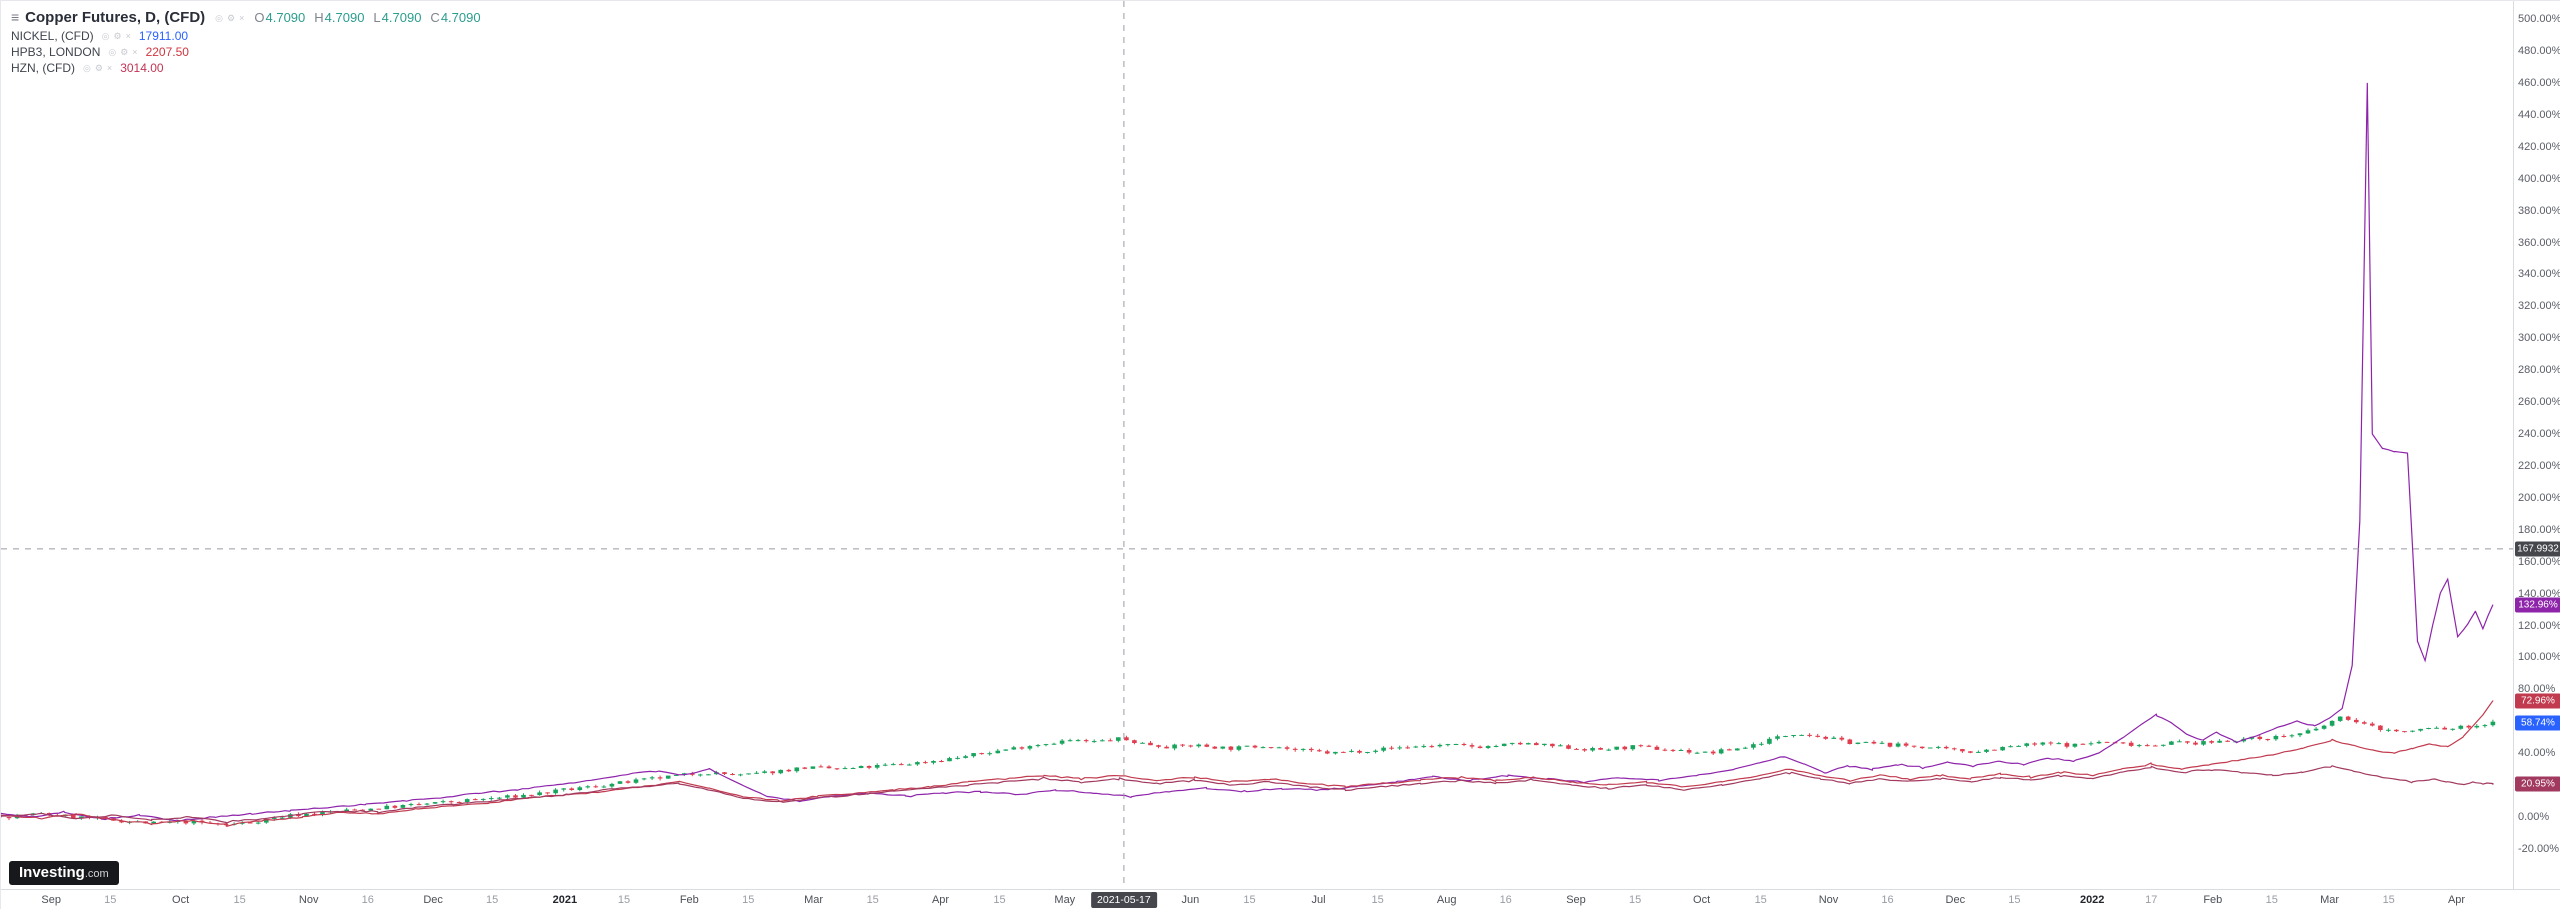 Image resolution: width=2560 pixels, height=909 pixels. What do you see at coordinates (2539, 434) in the screenshot?
I see `y-axis-tick: 240.00%` at bounding box center [2539, 434].